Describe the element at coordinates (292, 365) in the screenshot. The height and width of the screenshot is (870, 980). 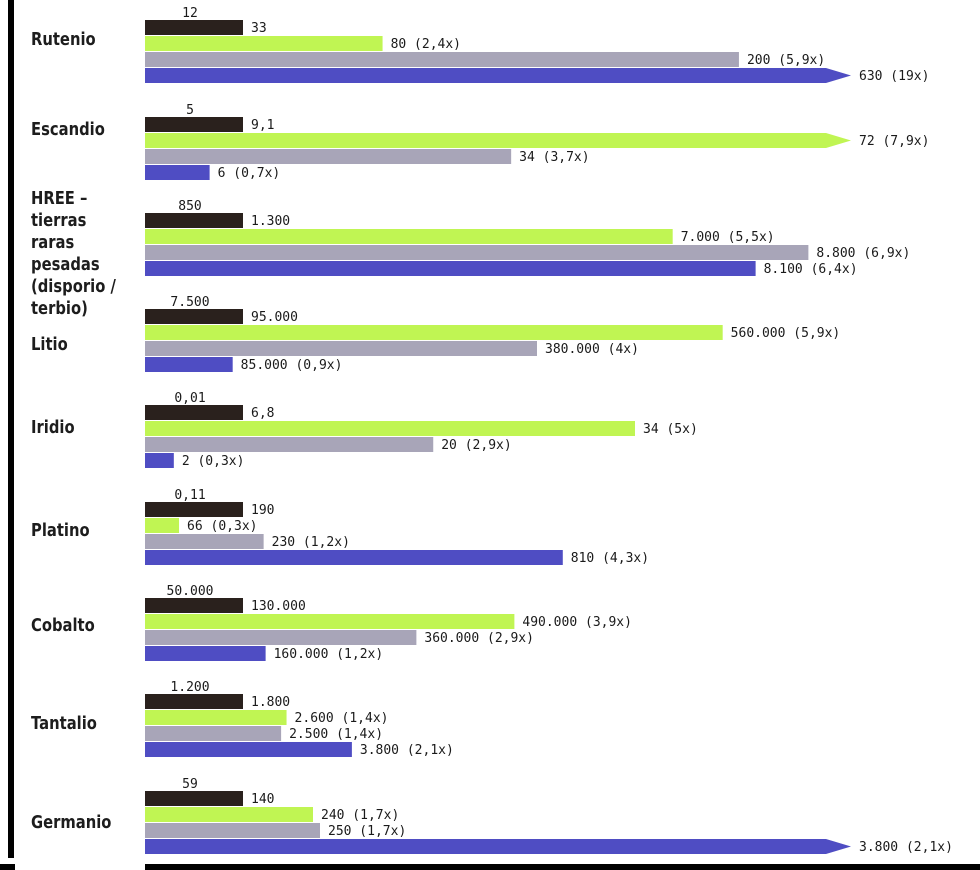
I see `bar-value-label-3-series4: 85.000 (0,9x)` at that location.